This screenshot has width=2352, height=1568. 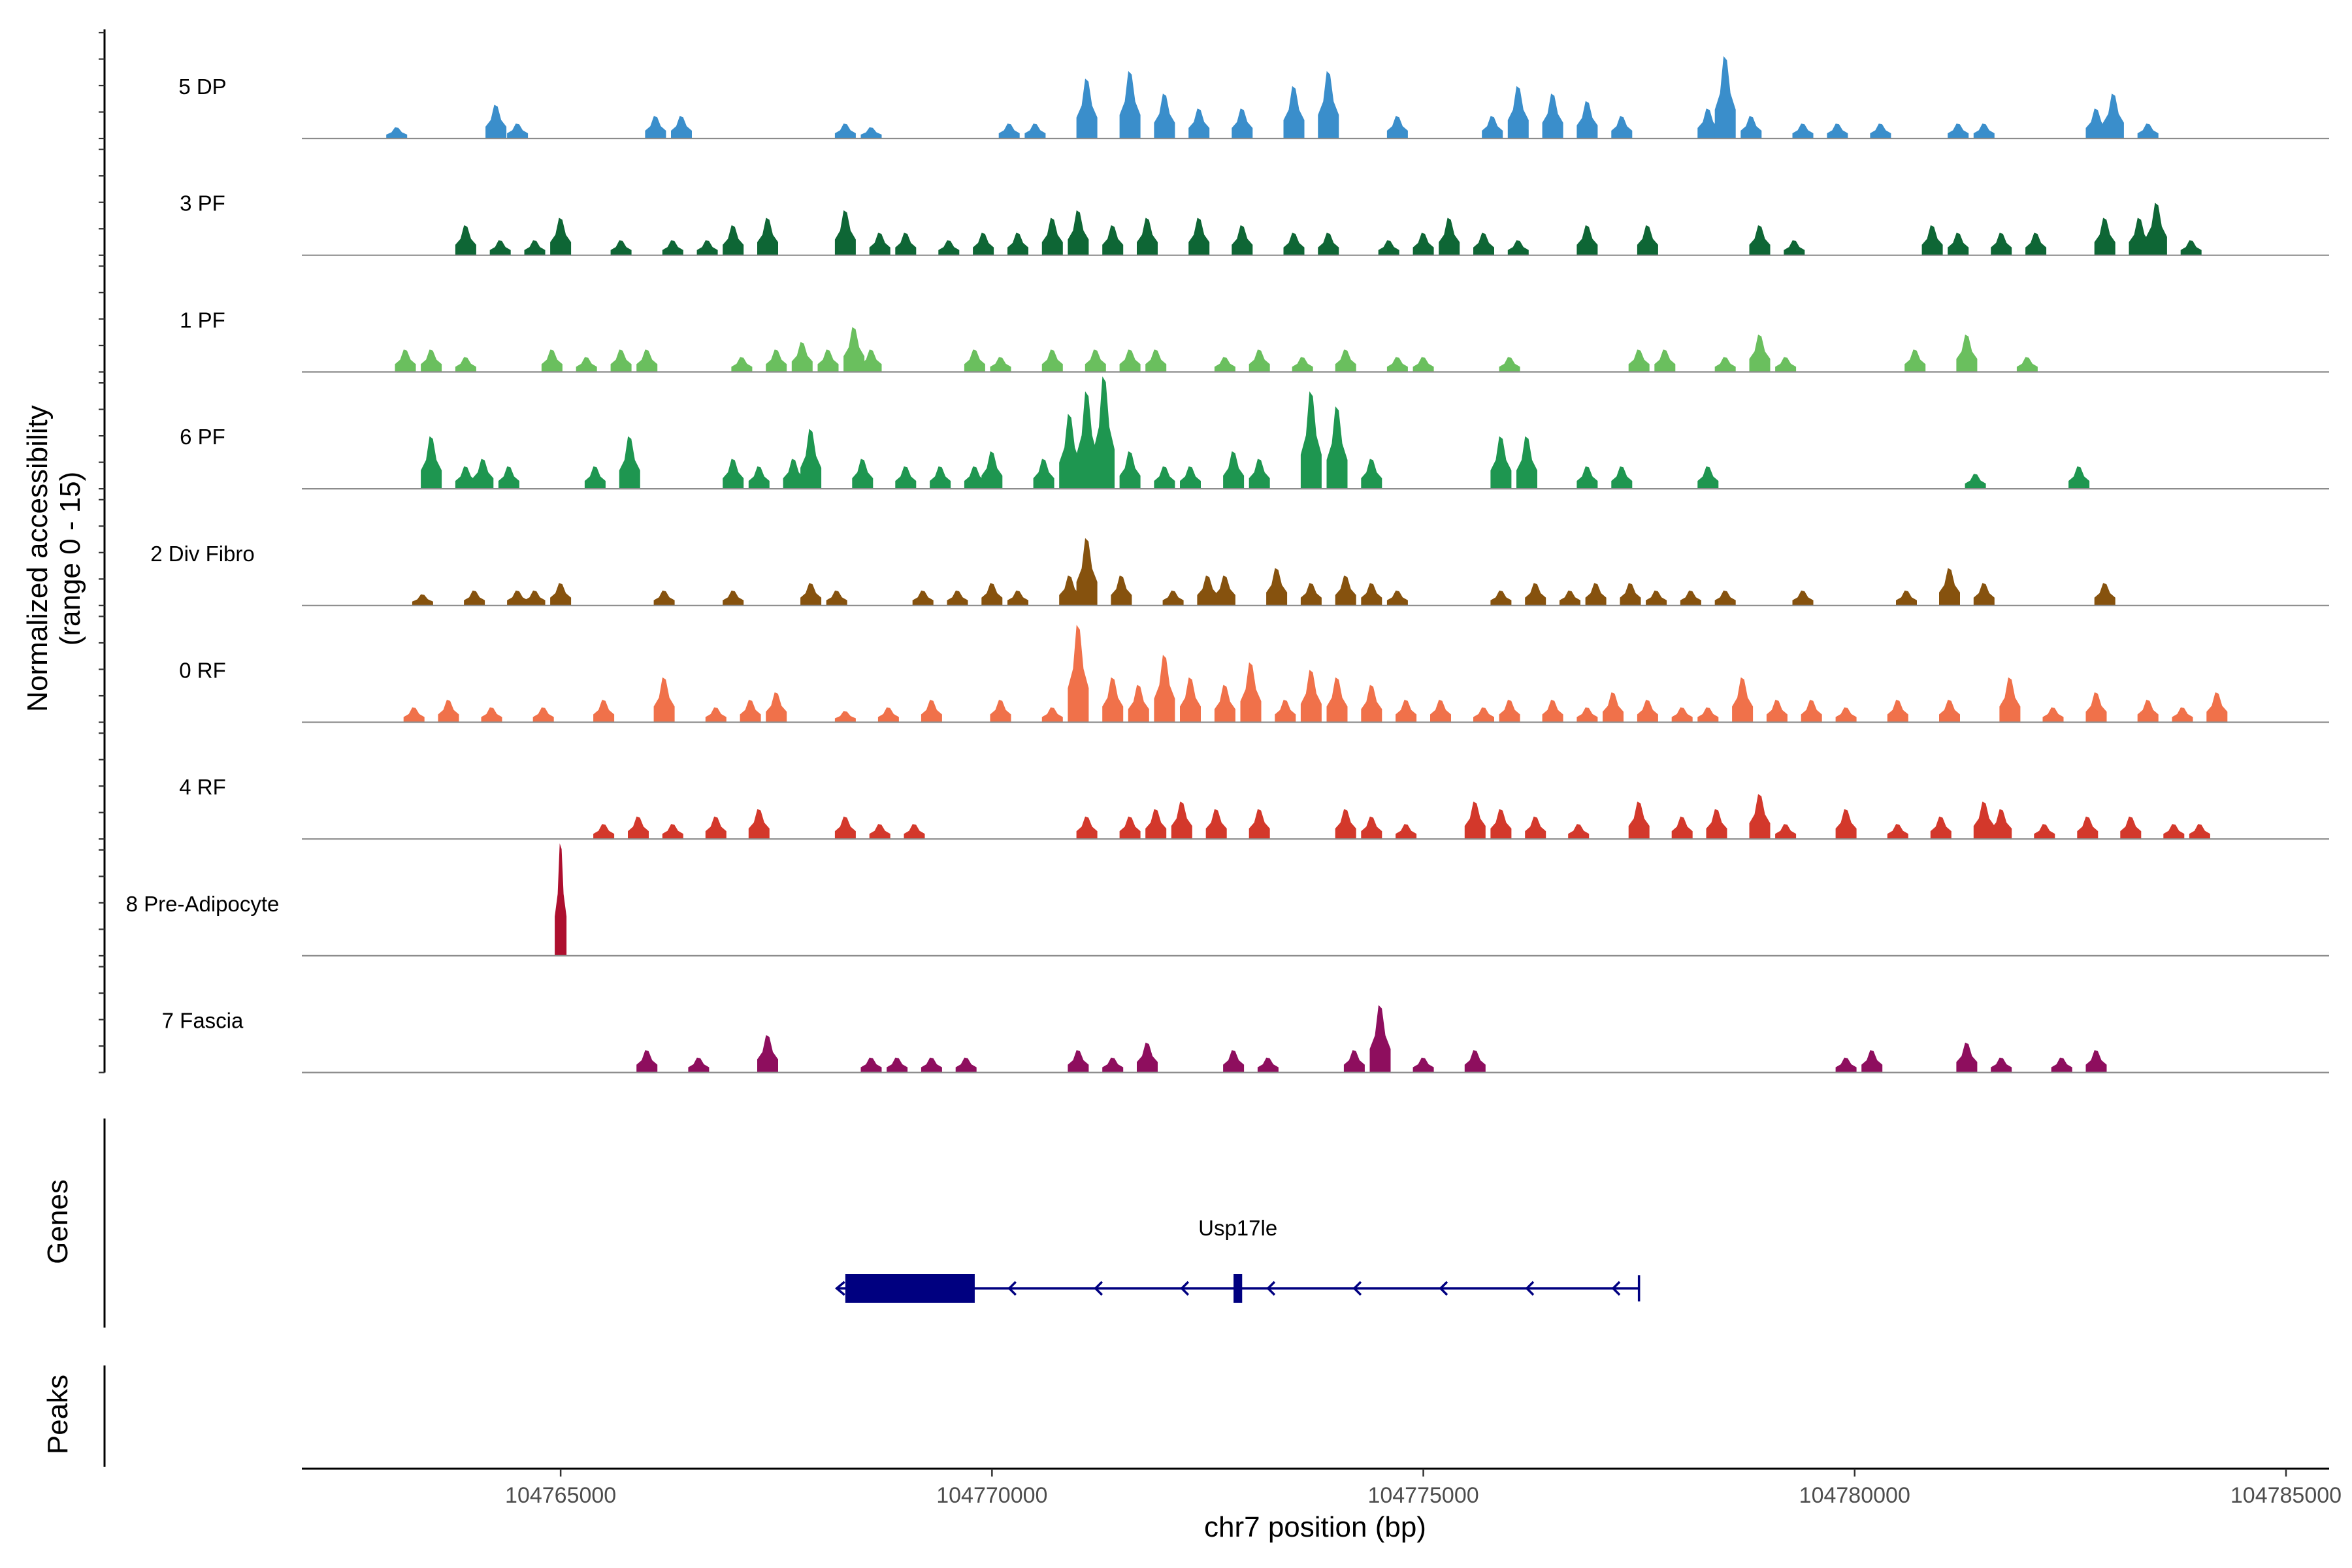 What do you see at coordinates (2286, 1495) in the screenshot?
I see `x-axis-tick-label: 104785000` at bounding box center [2286, 1495].